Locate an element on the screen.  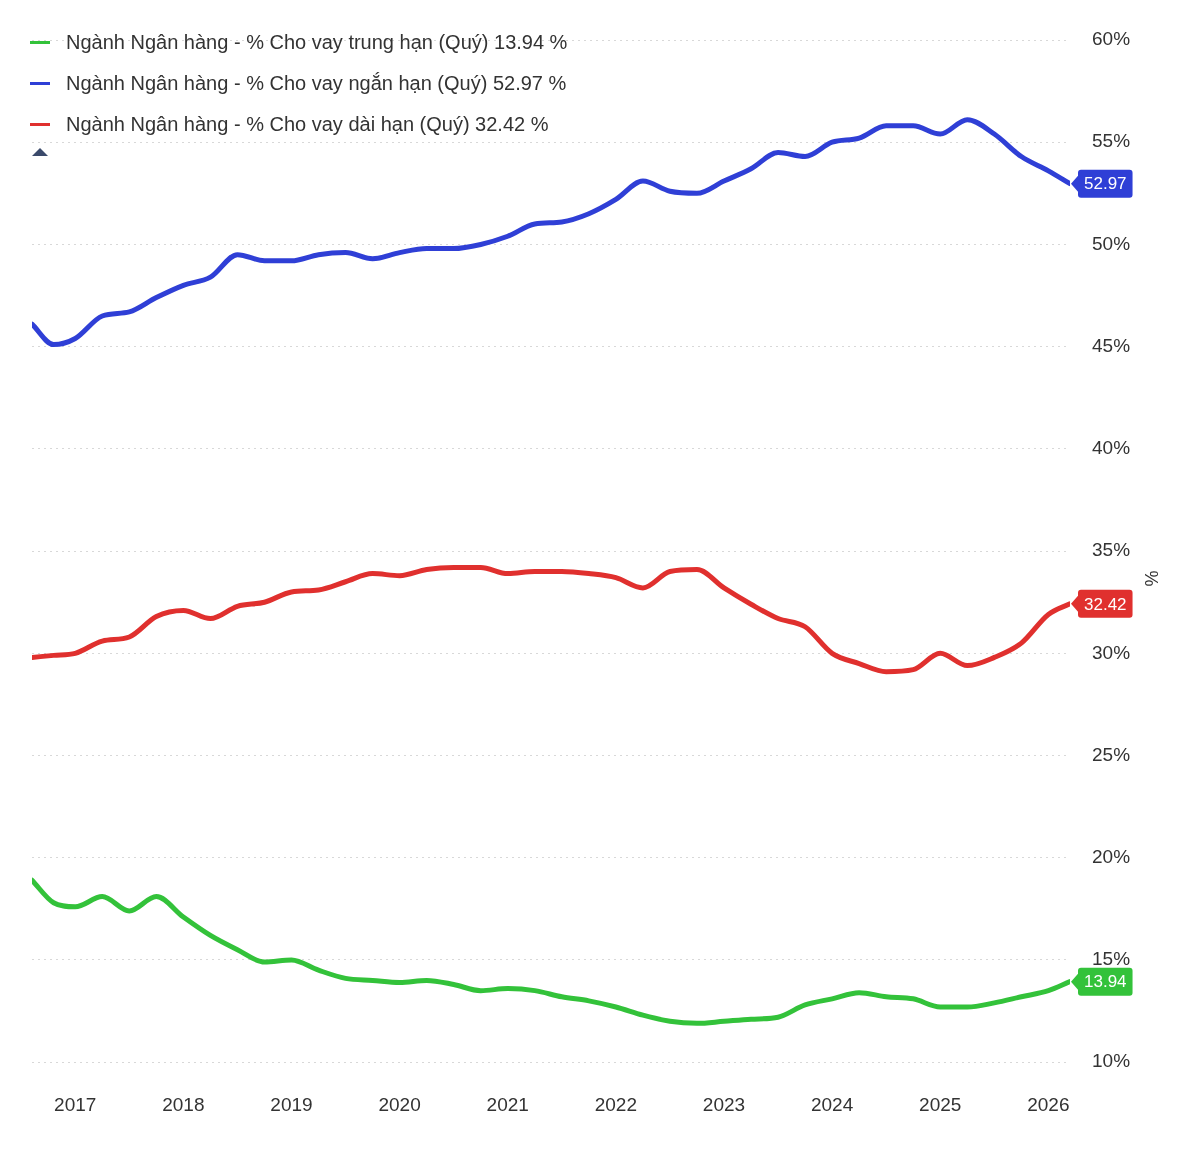
y-tick-label: 50% is located at coordinates (1111, 243).